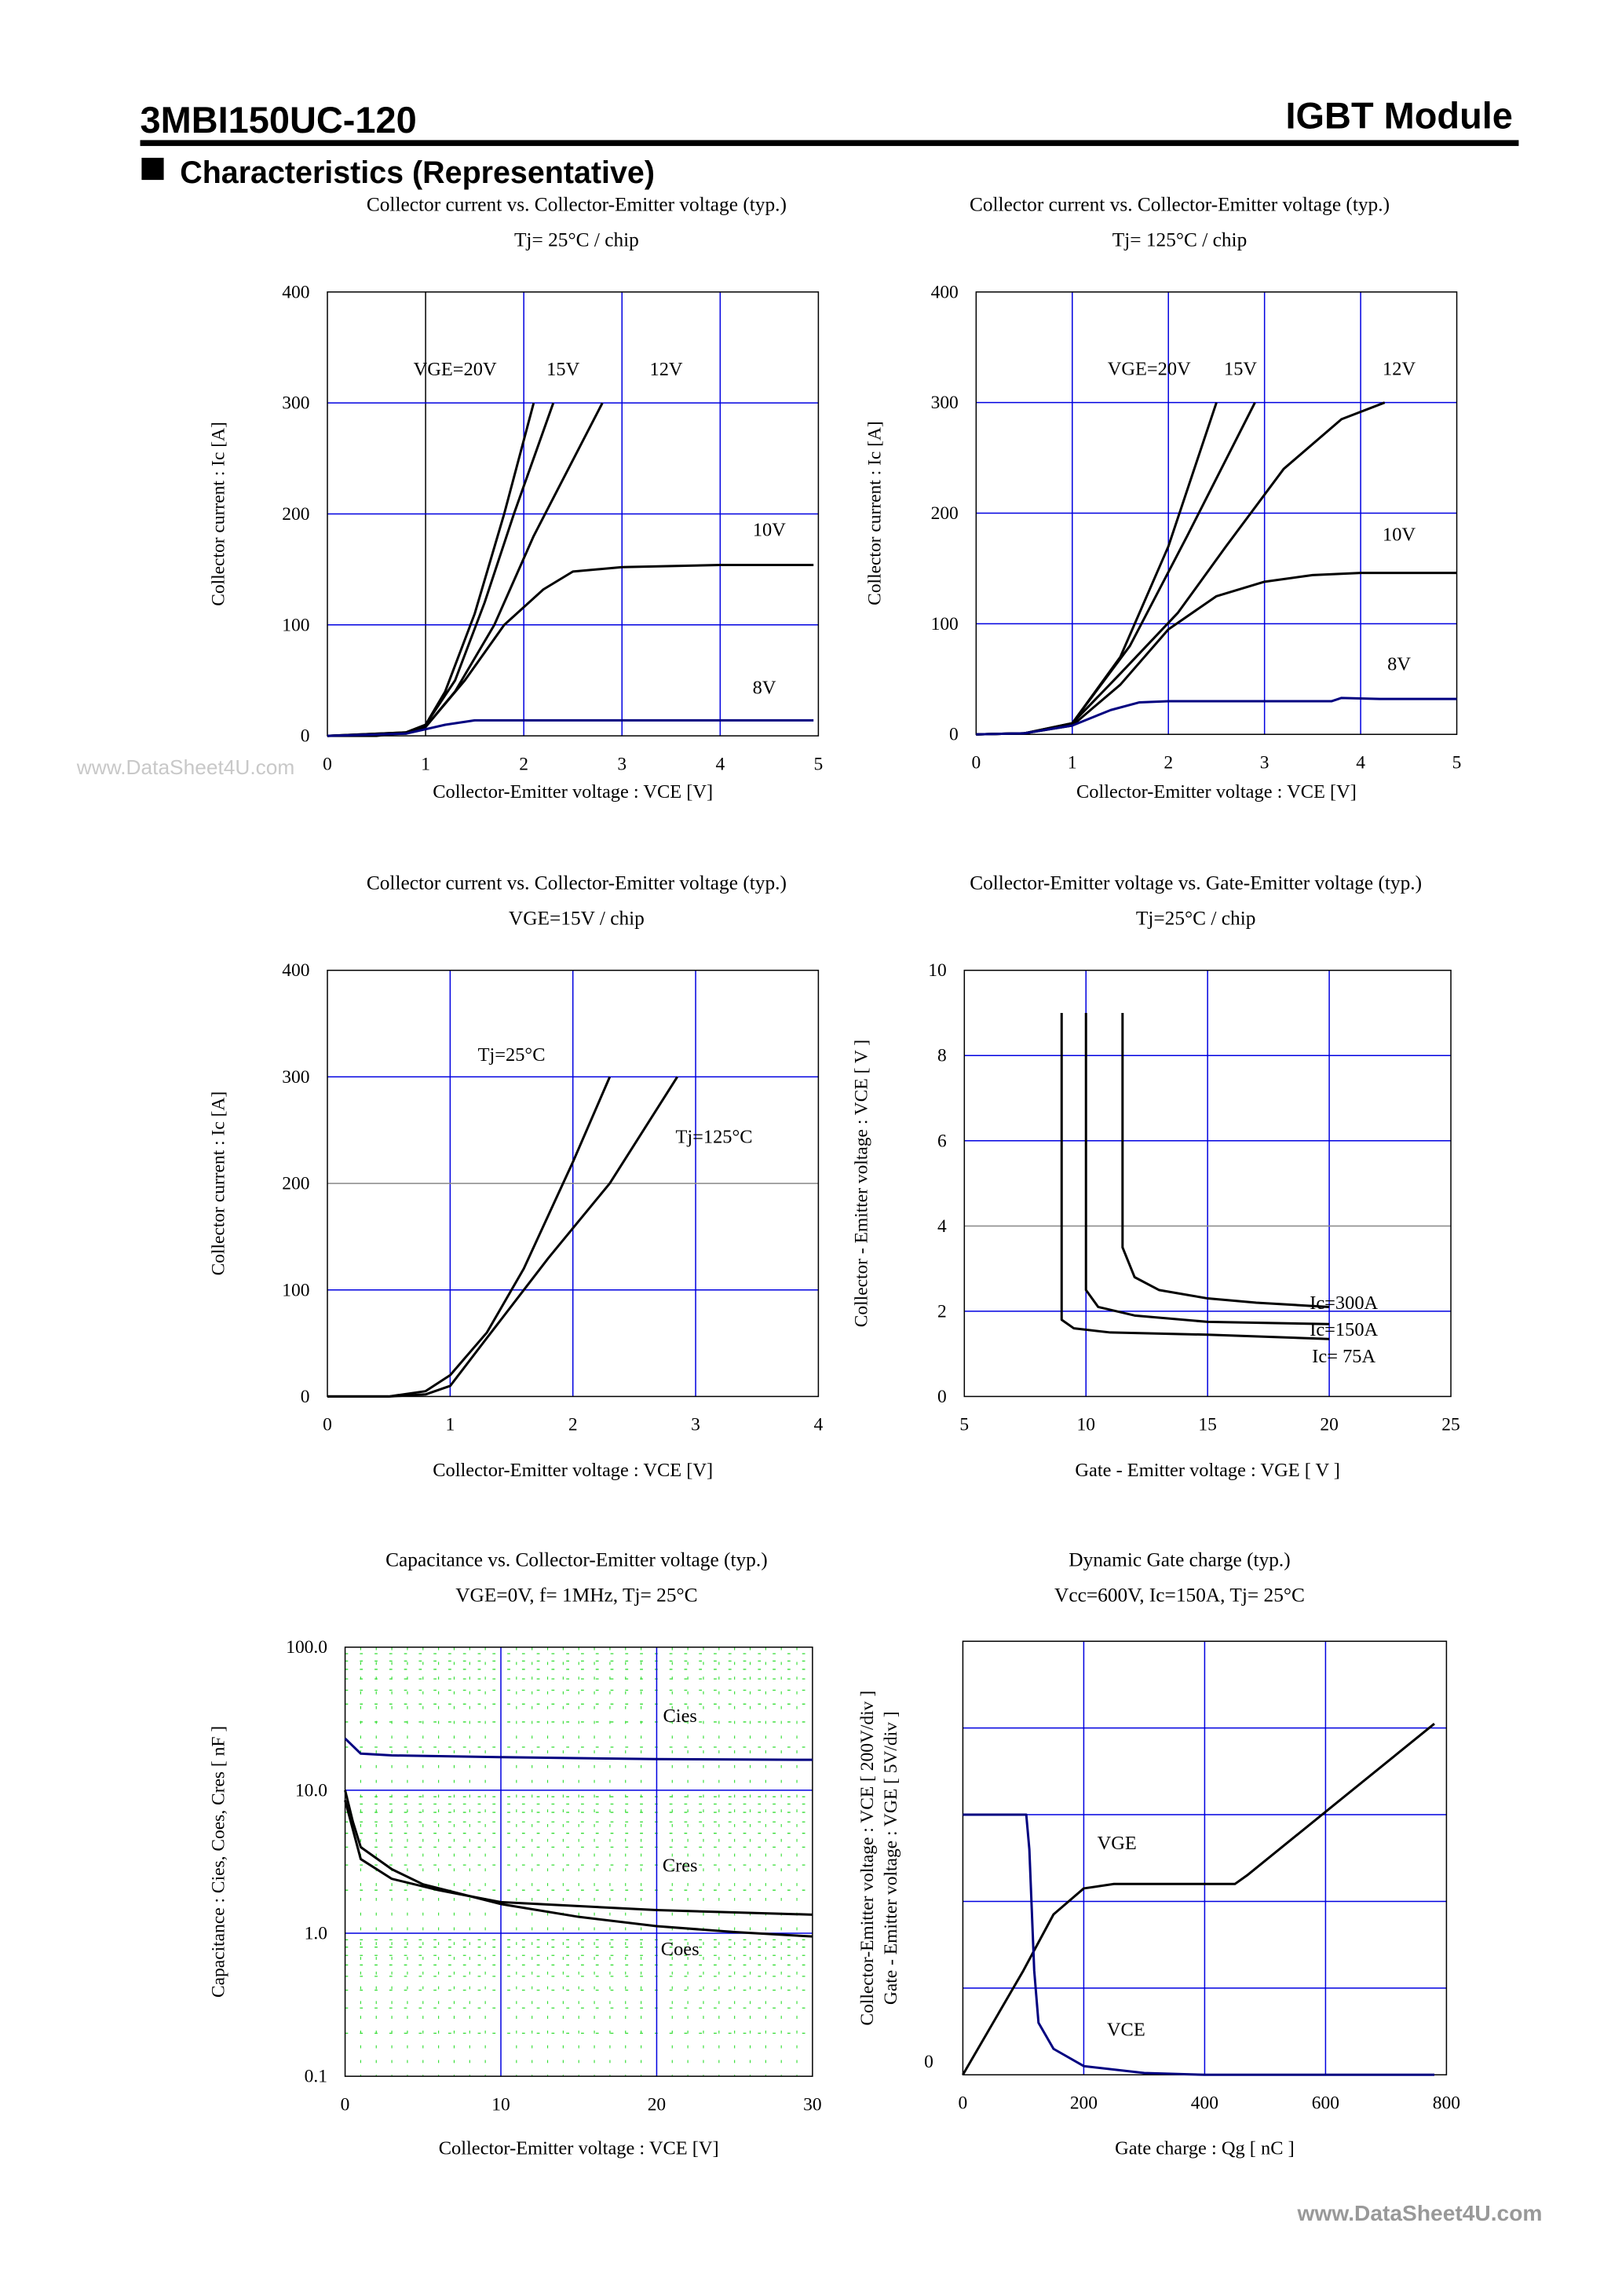 This screenshot has height=2296, width=1622. I want to click on series-line-vge, so click(1198, 1899).